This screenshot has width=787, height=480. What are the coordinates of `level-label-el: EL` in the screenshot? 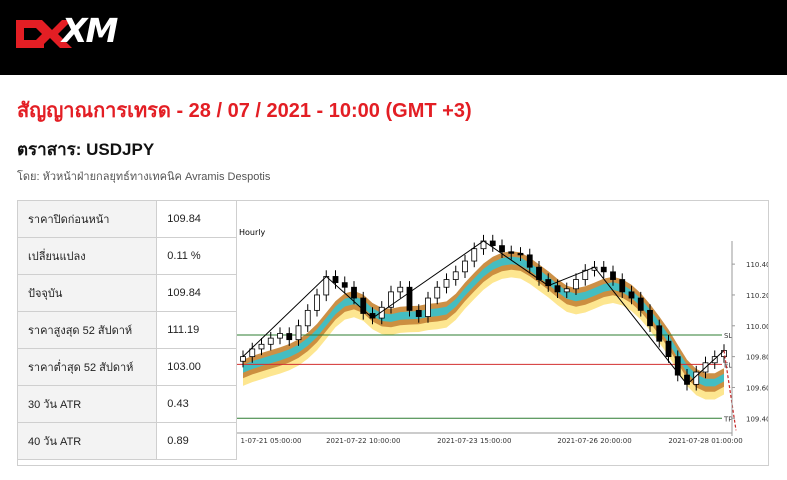 It's located at (728, 365).